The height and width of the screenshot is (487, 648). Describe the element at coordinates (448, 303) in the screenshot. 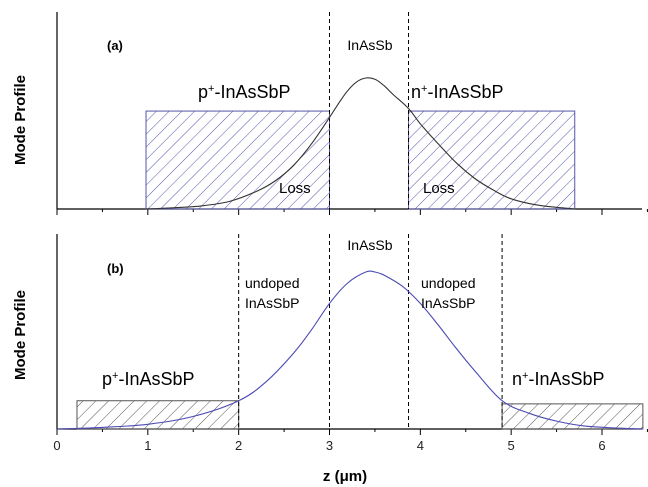

I see `undoped-right-label2-b: InAsSbP` at that location.